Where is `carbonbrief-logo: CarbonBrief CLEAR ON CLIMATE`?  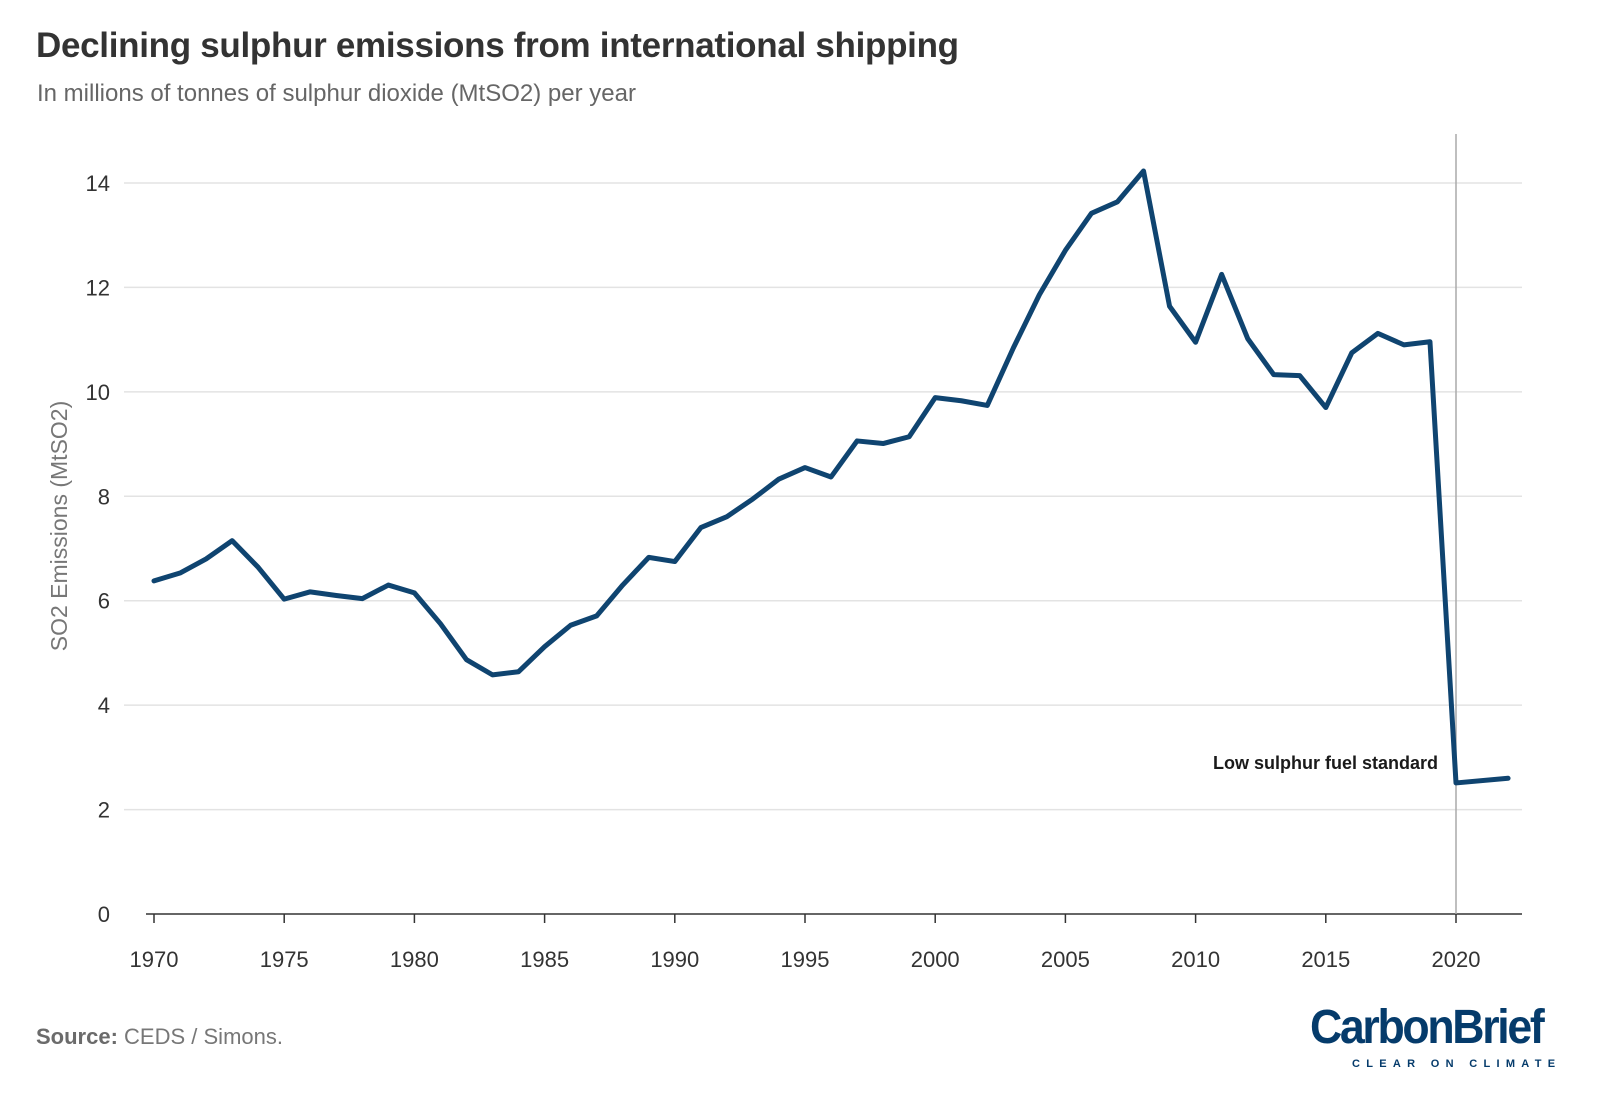
carbonbrief-logo: CarbonBrief CLEAR ON CLIMATE is located at coordinates (1436, 1037).